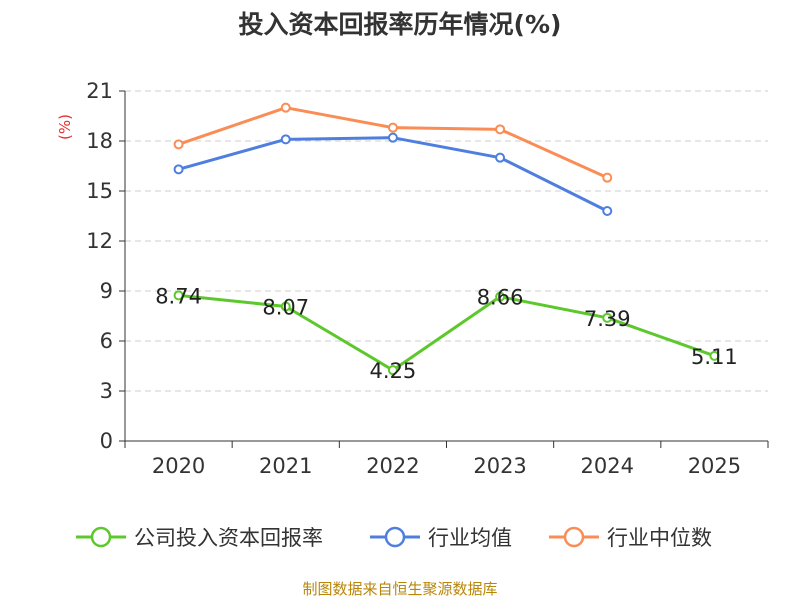 The width and height of the screenshot is (800, 600). Describe the element at coordinates (106, 441) in the screenshot. I see `y-tick-label: 0` at that location.